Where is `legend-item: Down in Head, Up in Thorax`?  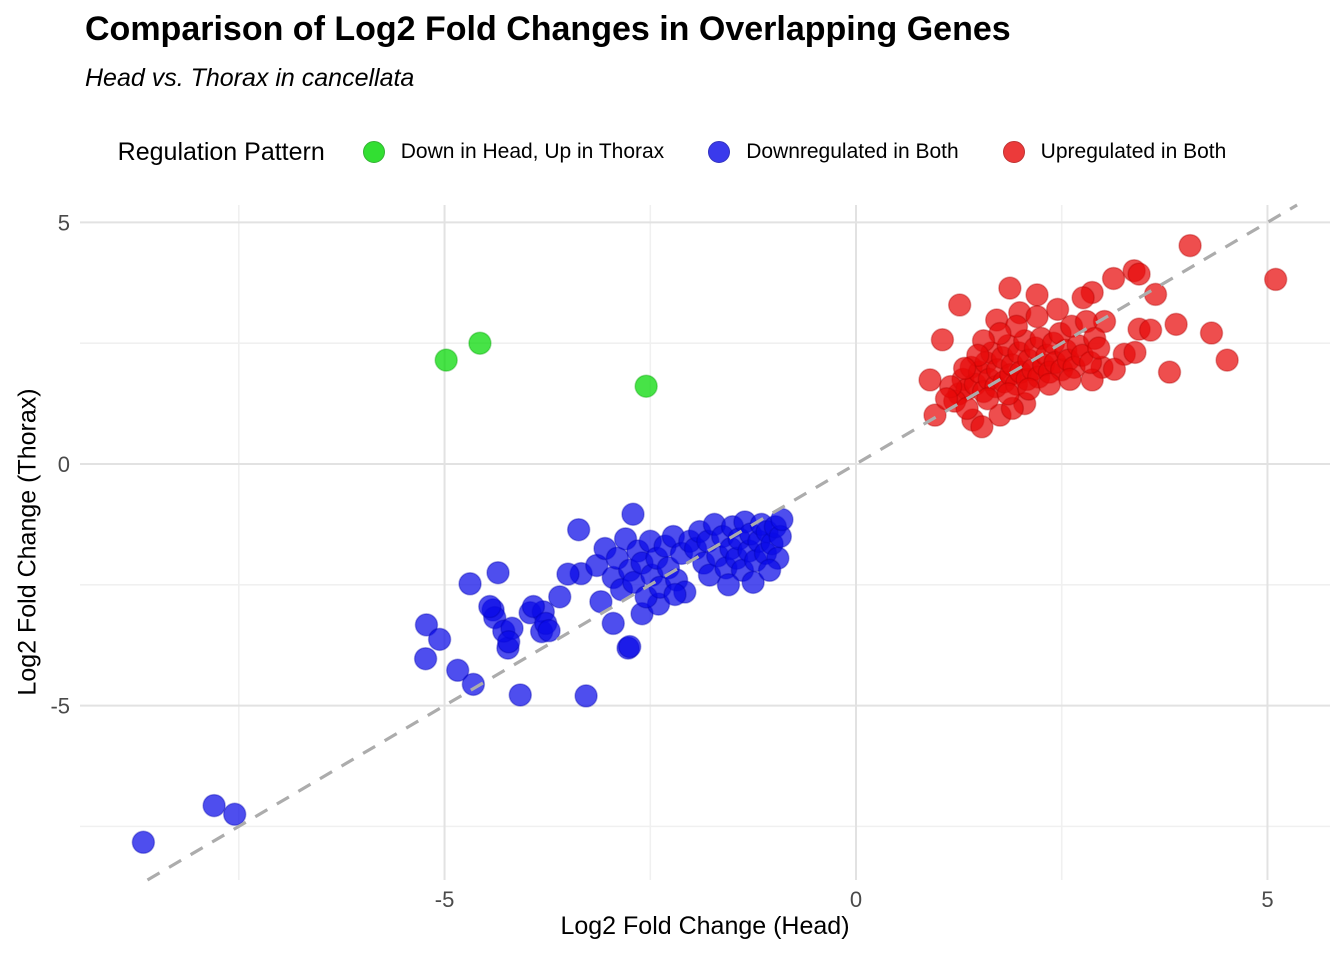
legend-item: Down in Head, Up in Thorax is located at coordinates (513, 152).